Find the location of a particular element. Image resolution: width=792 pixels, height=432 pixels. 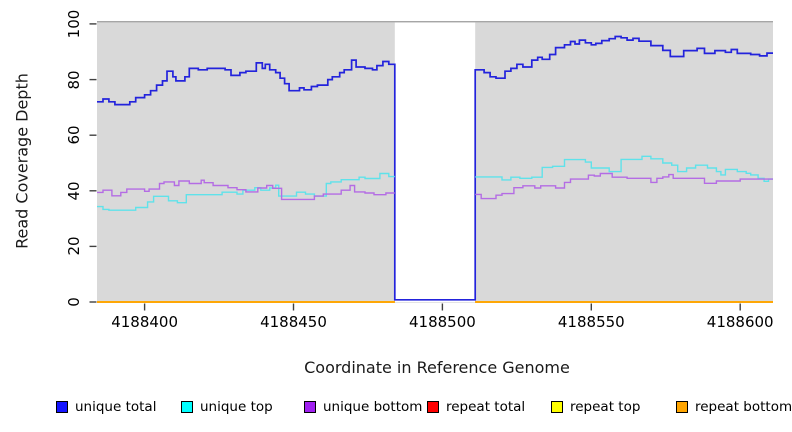

legend-label: unique top is located at coordinates (236, 407).